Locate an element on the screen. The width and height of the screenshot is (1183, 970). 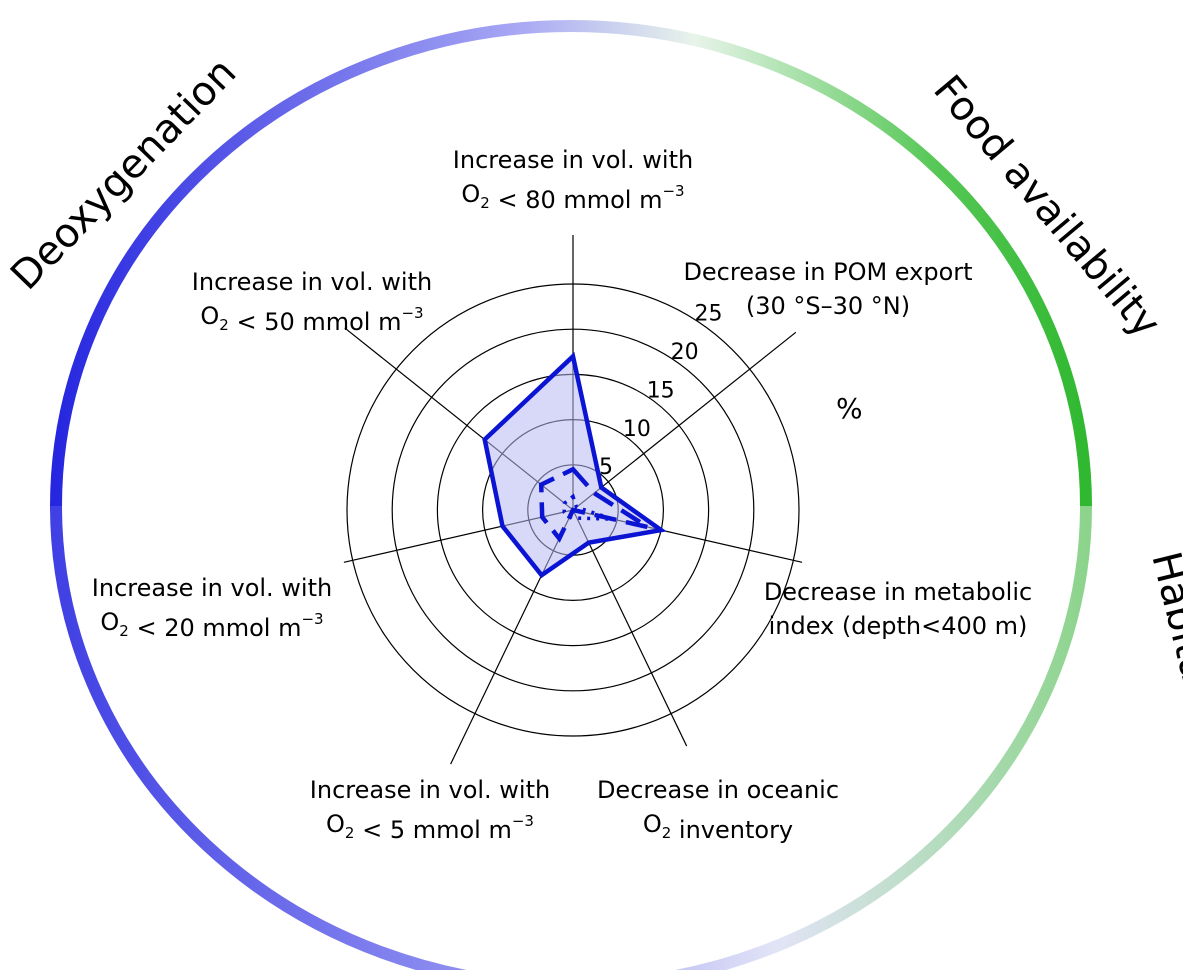
radar-series is located at coordinates (574, 465).